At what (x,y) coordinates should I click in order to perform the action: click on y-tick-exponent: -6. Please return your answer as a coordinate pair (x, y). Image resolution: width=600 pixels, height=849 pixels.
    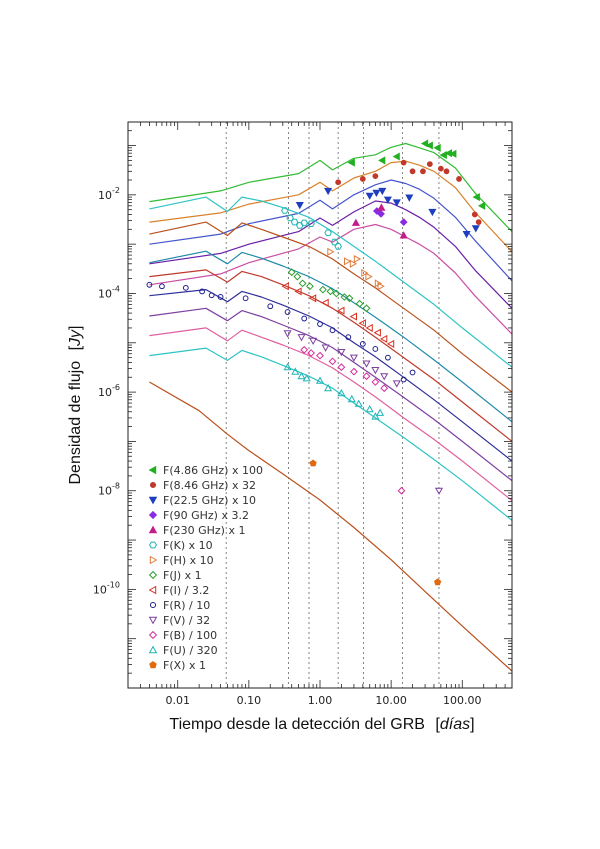
    Looking at the image, I should click on (116, 387).